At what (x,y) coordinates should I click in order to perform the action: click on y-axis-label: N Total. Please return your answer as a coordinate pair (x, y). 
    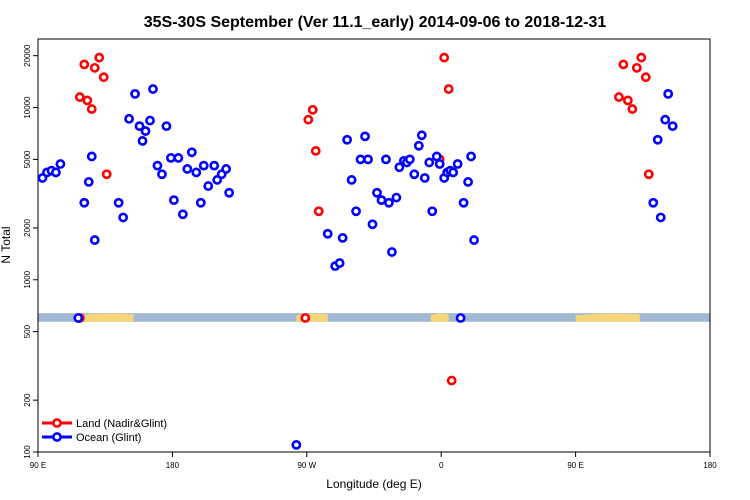
    Looking at the image, I should click on (6, 244).